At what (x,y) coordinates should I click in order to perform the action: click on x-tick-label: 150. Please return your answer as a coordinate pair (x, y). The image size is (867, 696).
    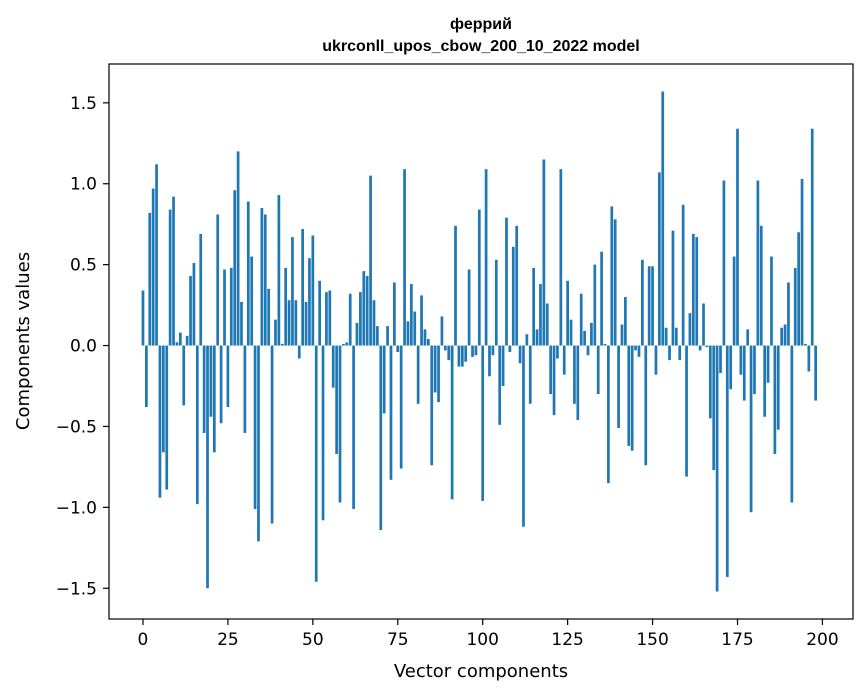
    Looking at the image, I should click on (652, 640).